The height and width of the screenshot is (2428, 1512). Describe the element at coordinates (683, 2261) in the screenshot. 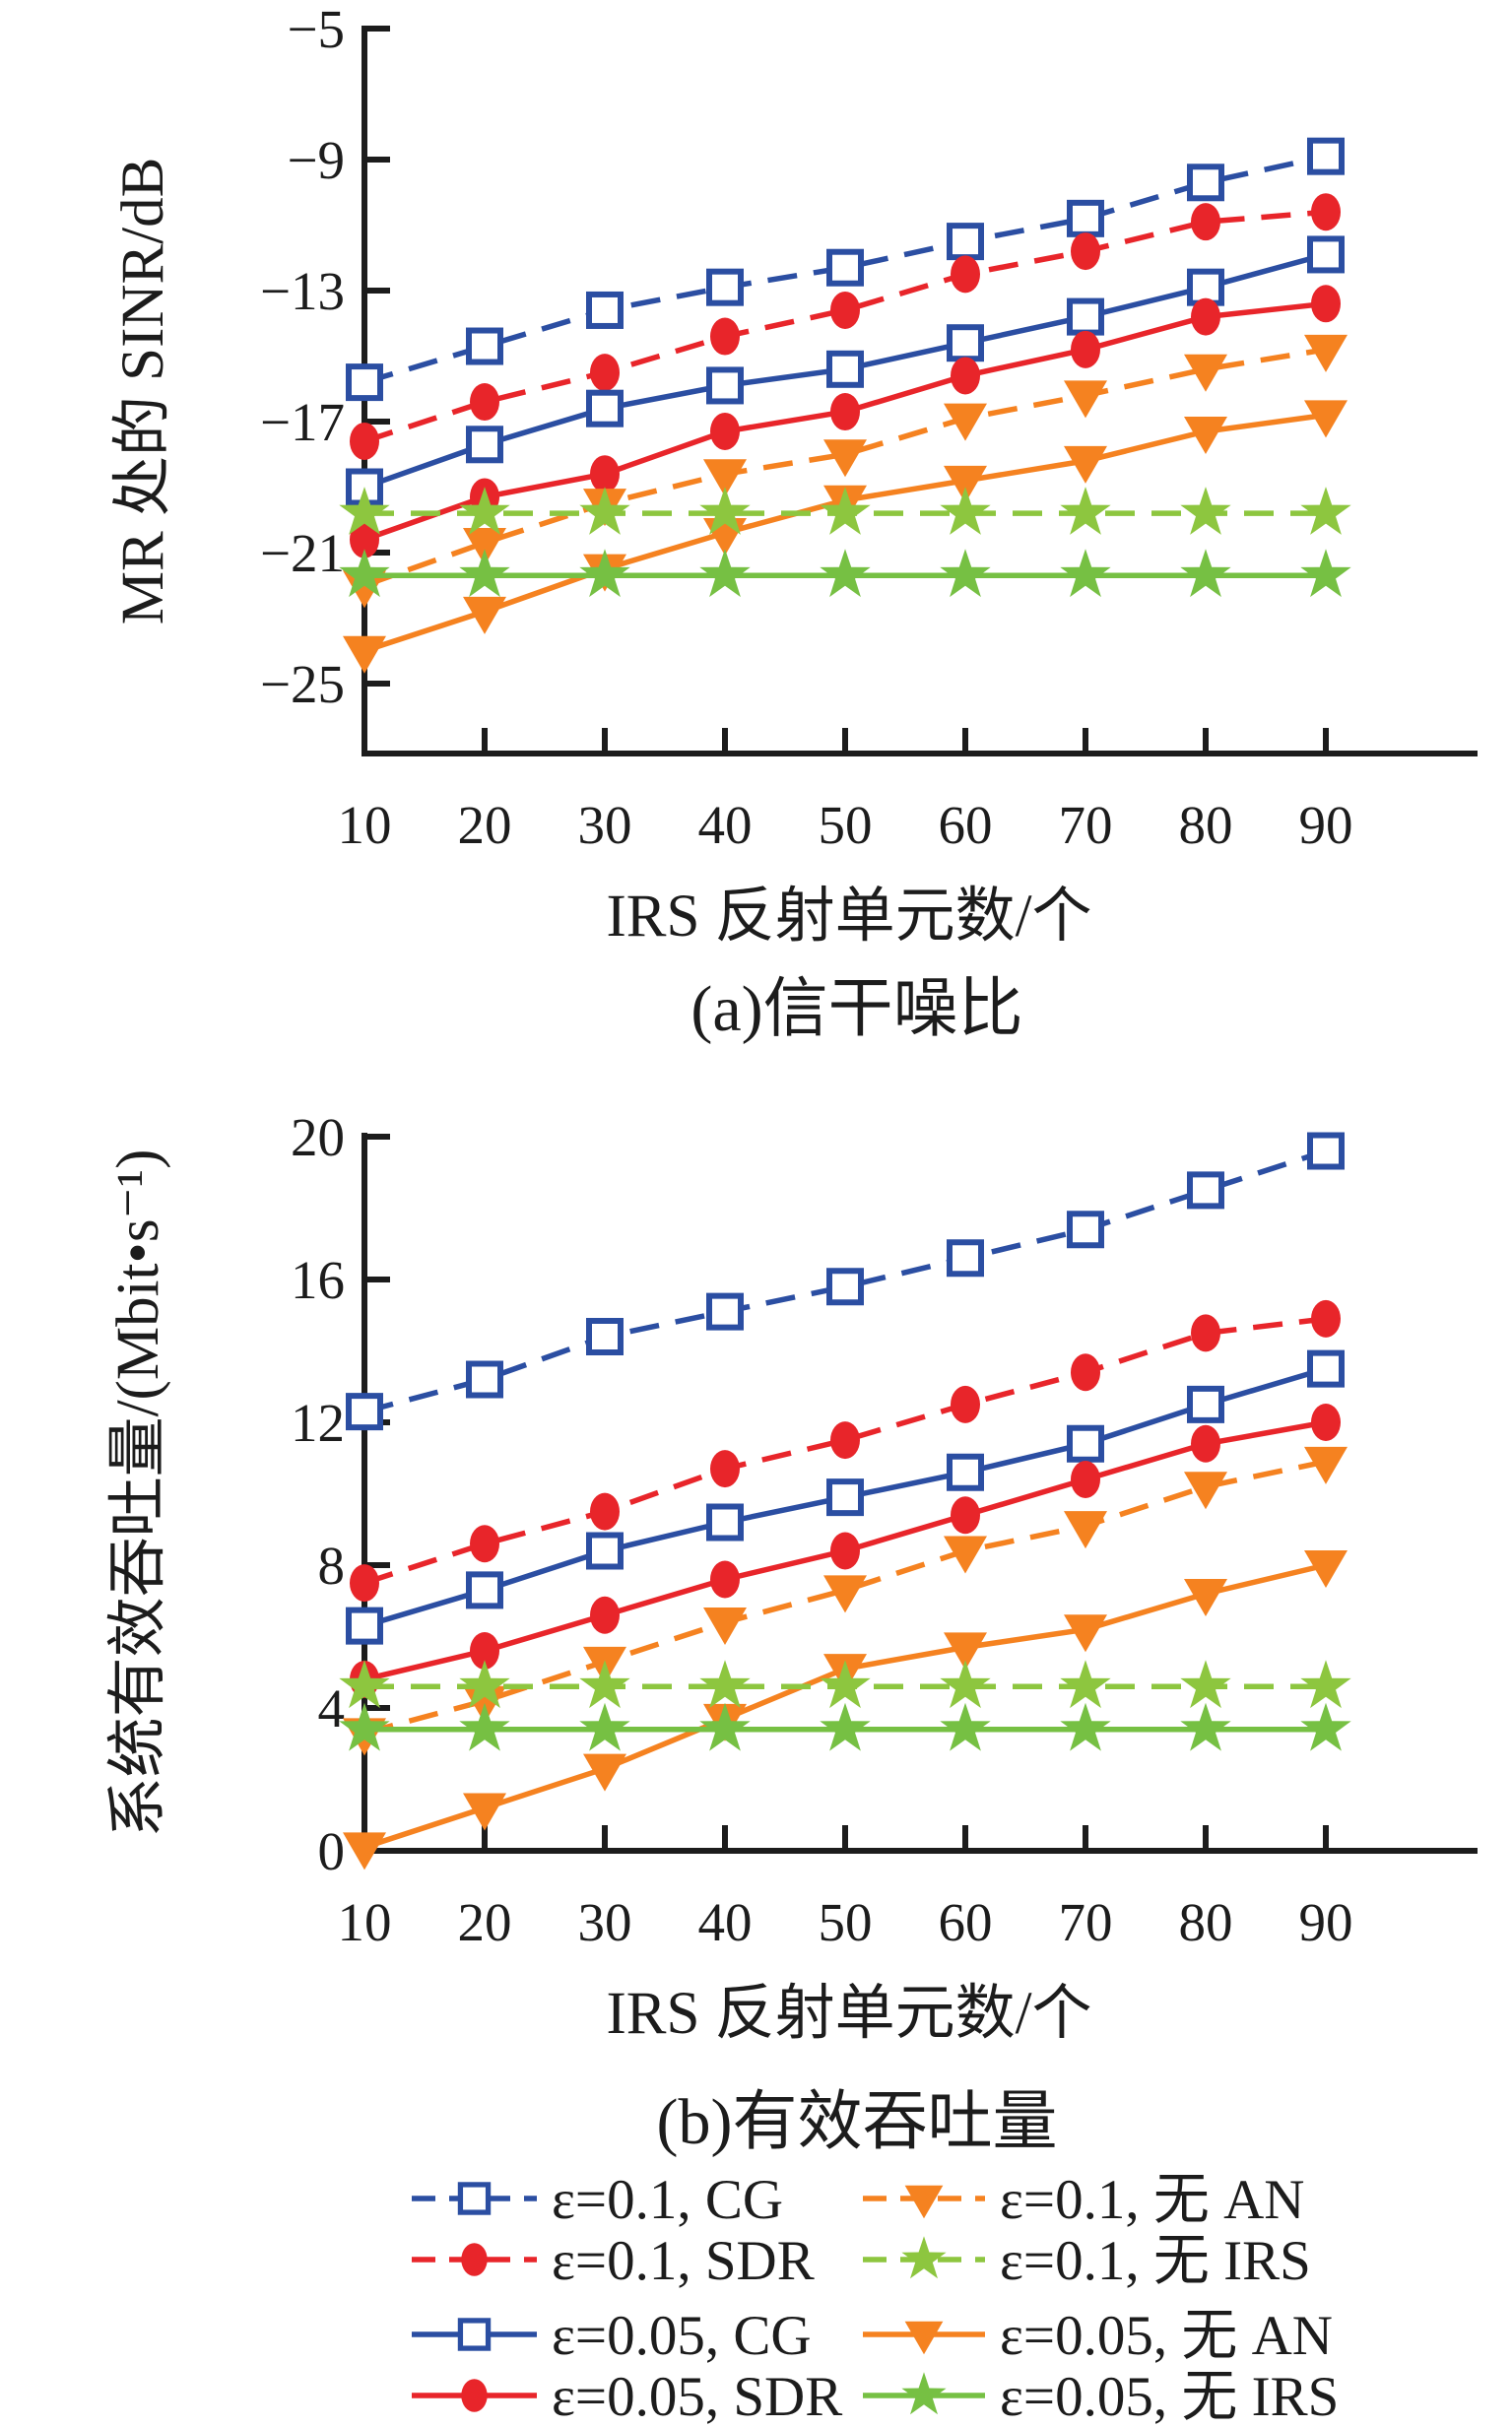

I see `legend-entry-label: ε=0.1, SDR` at that location.